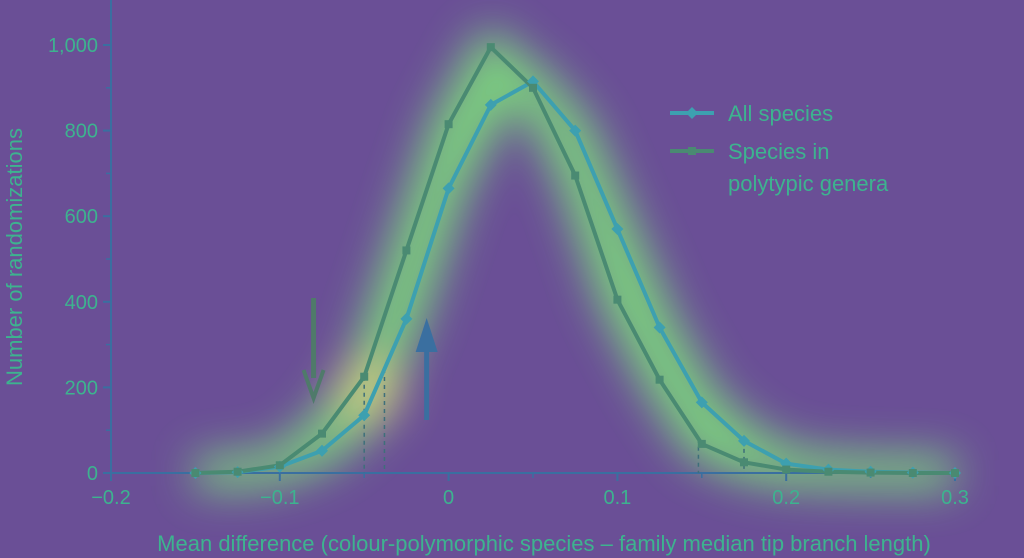  What do you see at coordinates (617, 498) in the screenshot?
I see `x-tick-label: 0.1` at bounding box center [617, 498].